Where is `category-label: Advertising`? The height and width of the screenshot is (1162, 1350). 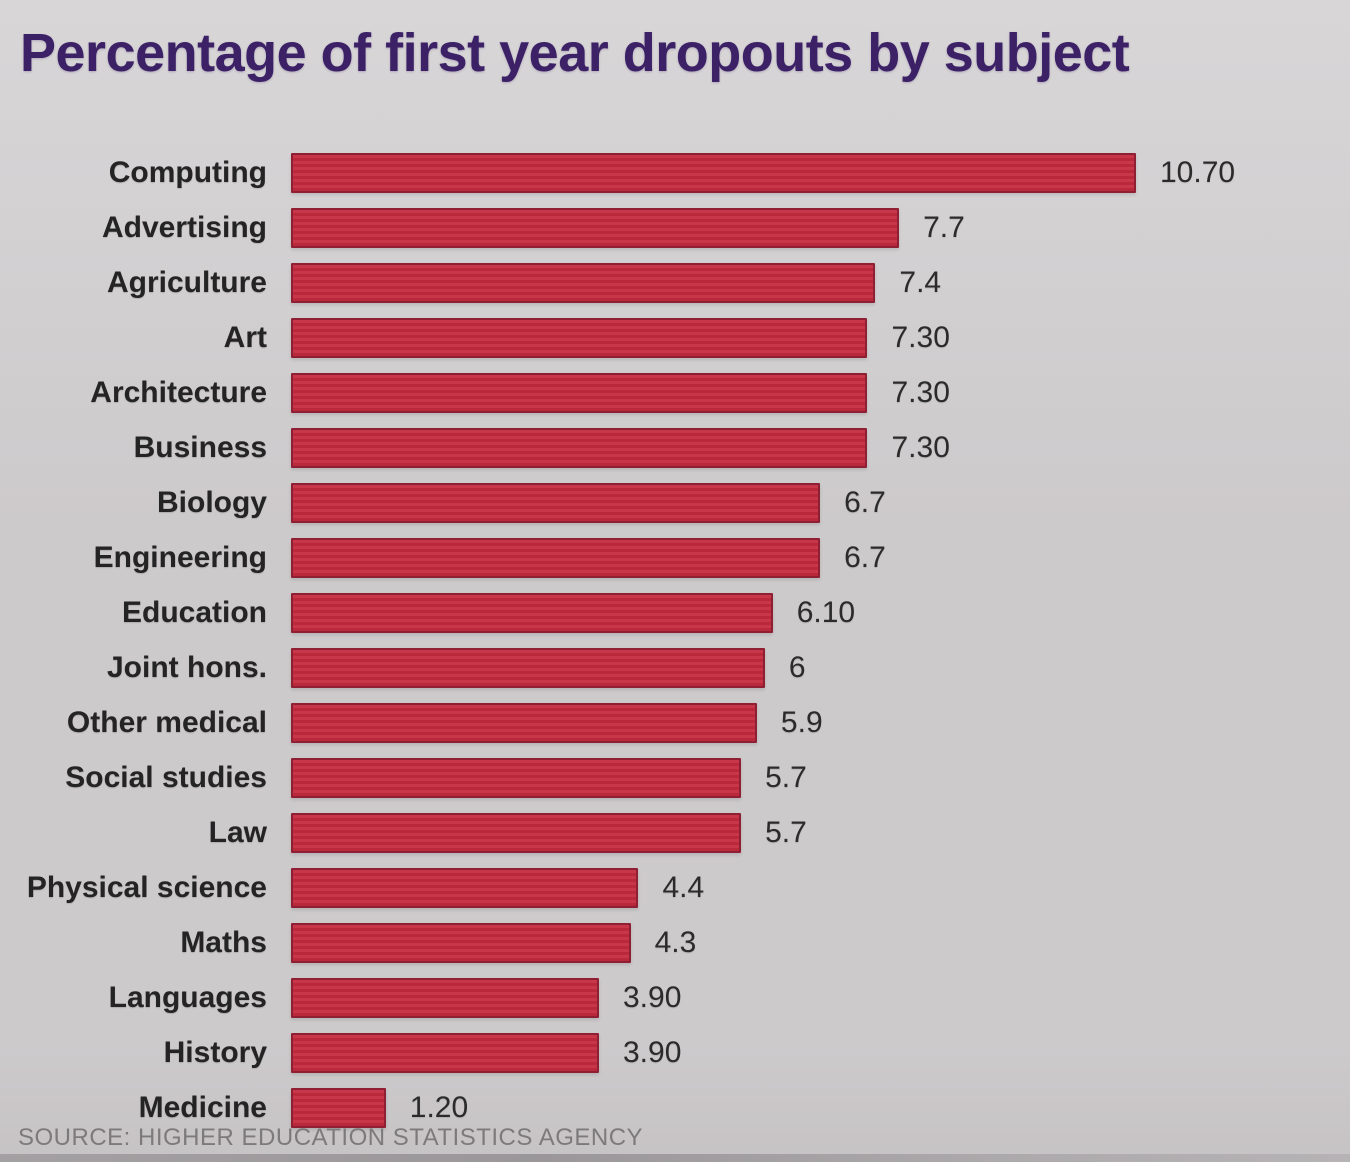 category-label: Advertising is located at coordinates (184, 227).